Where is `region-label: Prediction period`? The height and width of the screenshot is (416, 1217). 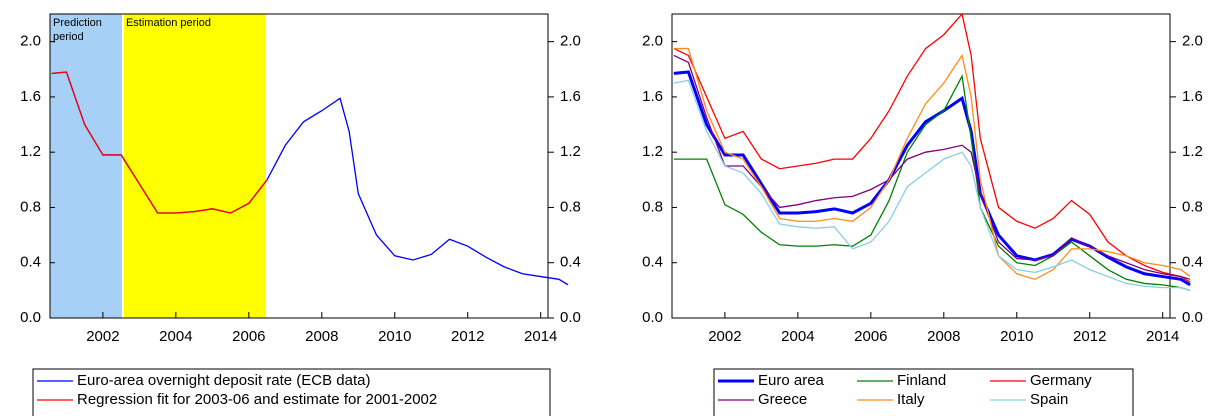
region-label: Prediction period is located at coordinates (77, 30).